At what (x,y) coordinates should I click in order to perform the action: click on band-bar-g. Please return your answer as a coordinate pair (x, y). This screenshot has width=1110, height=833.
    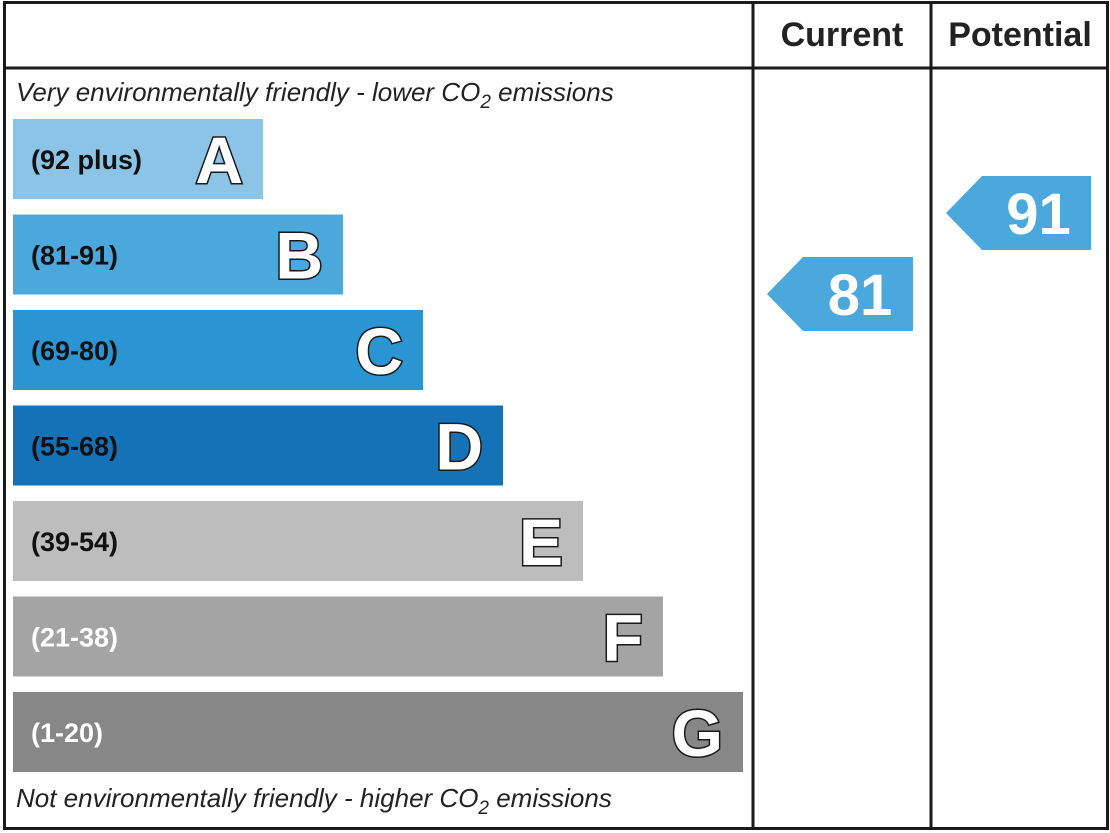
    Looking at the image, I should click on (378, 732).